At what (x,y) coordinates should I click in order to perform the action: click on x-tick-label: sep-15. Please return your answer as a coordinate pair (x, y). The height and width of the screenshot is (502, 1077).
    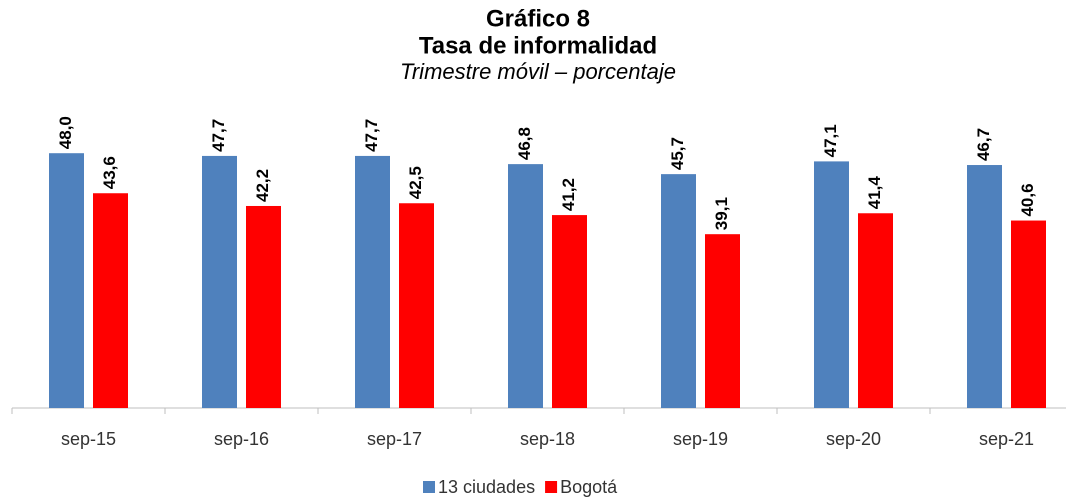
    Looking at the image, I should click on (88, 439).